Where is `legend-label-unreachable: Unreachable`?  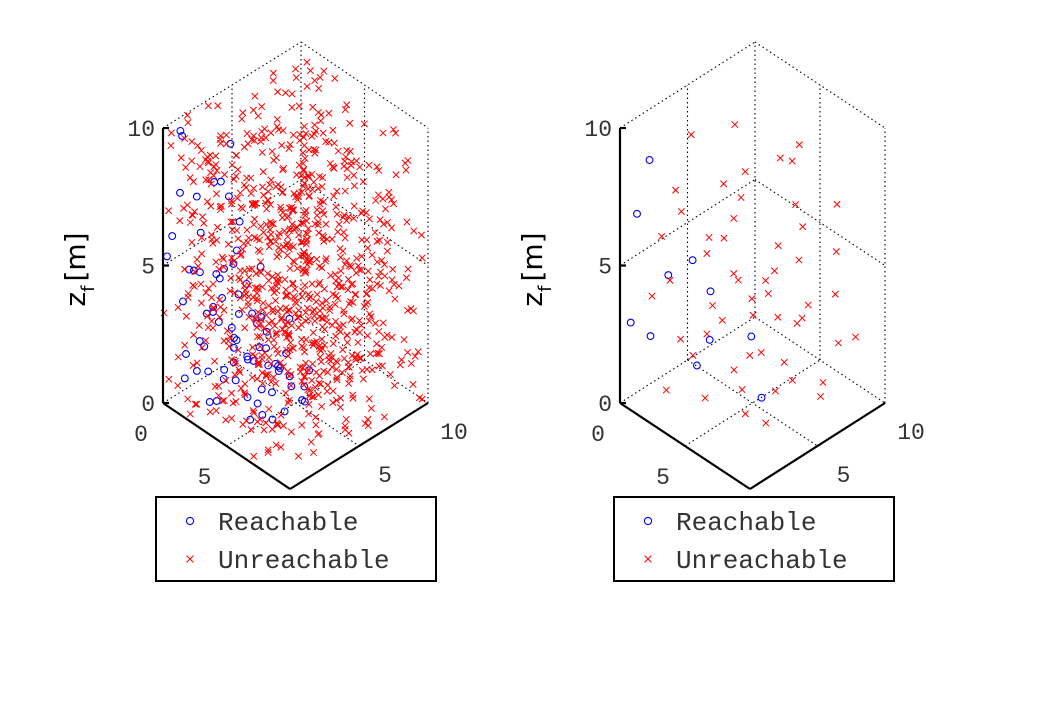
legend-label-unreachable: Unreachable is located at coordinates (304, 561).